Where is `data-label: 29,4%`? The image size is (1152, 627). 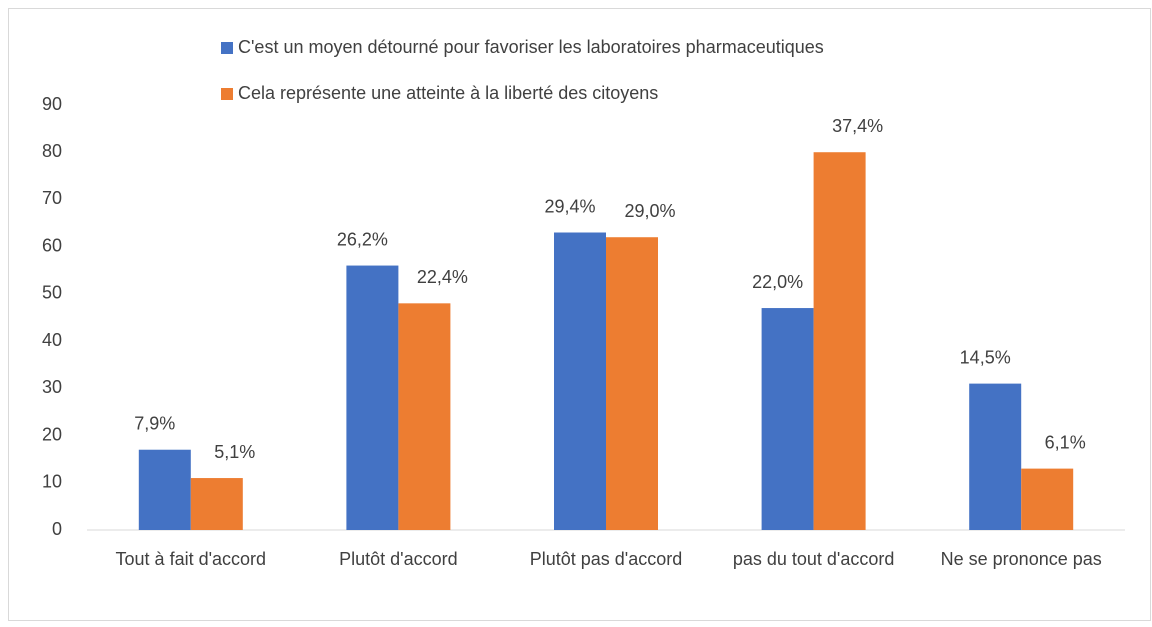
data-label: 29,4% is located at coordinates (569, 206).